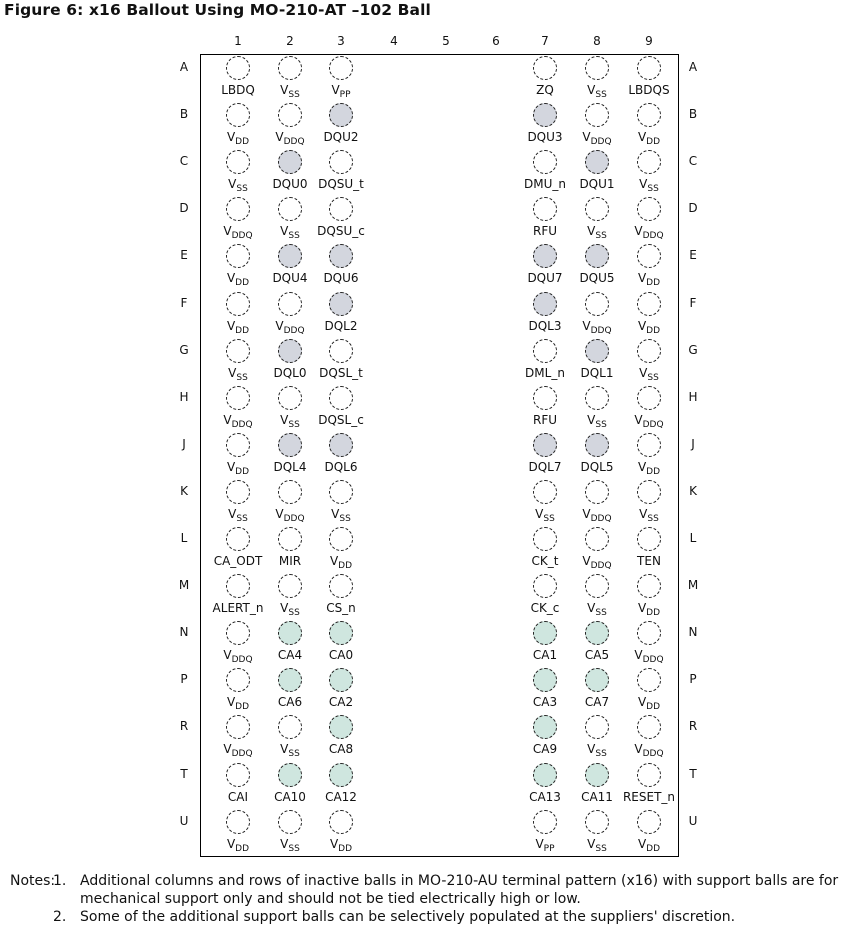 This screenshot has width=845, height=926. I want to click on ball-label: ALERT_n, so click(238, 608).